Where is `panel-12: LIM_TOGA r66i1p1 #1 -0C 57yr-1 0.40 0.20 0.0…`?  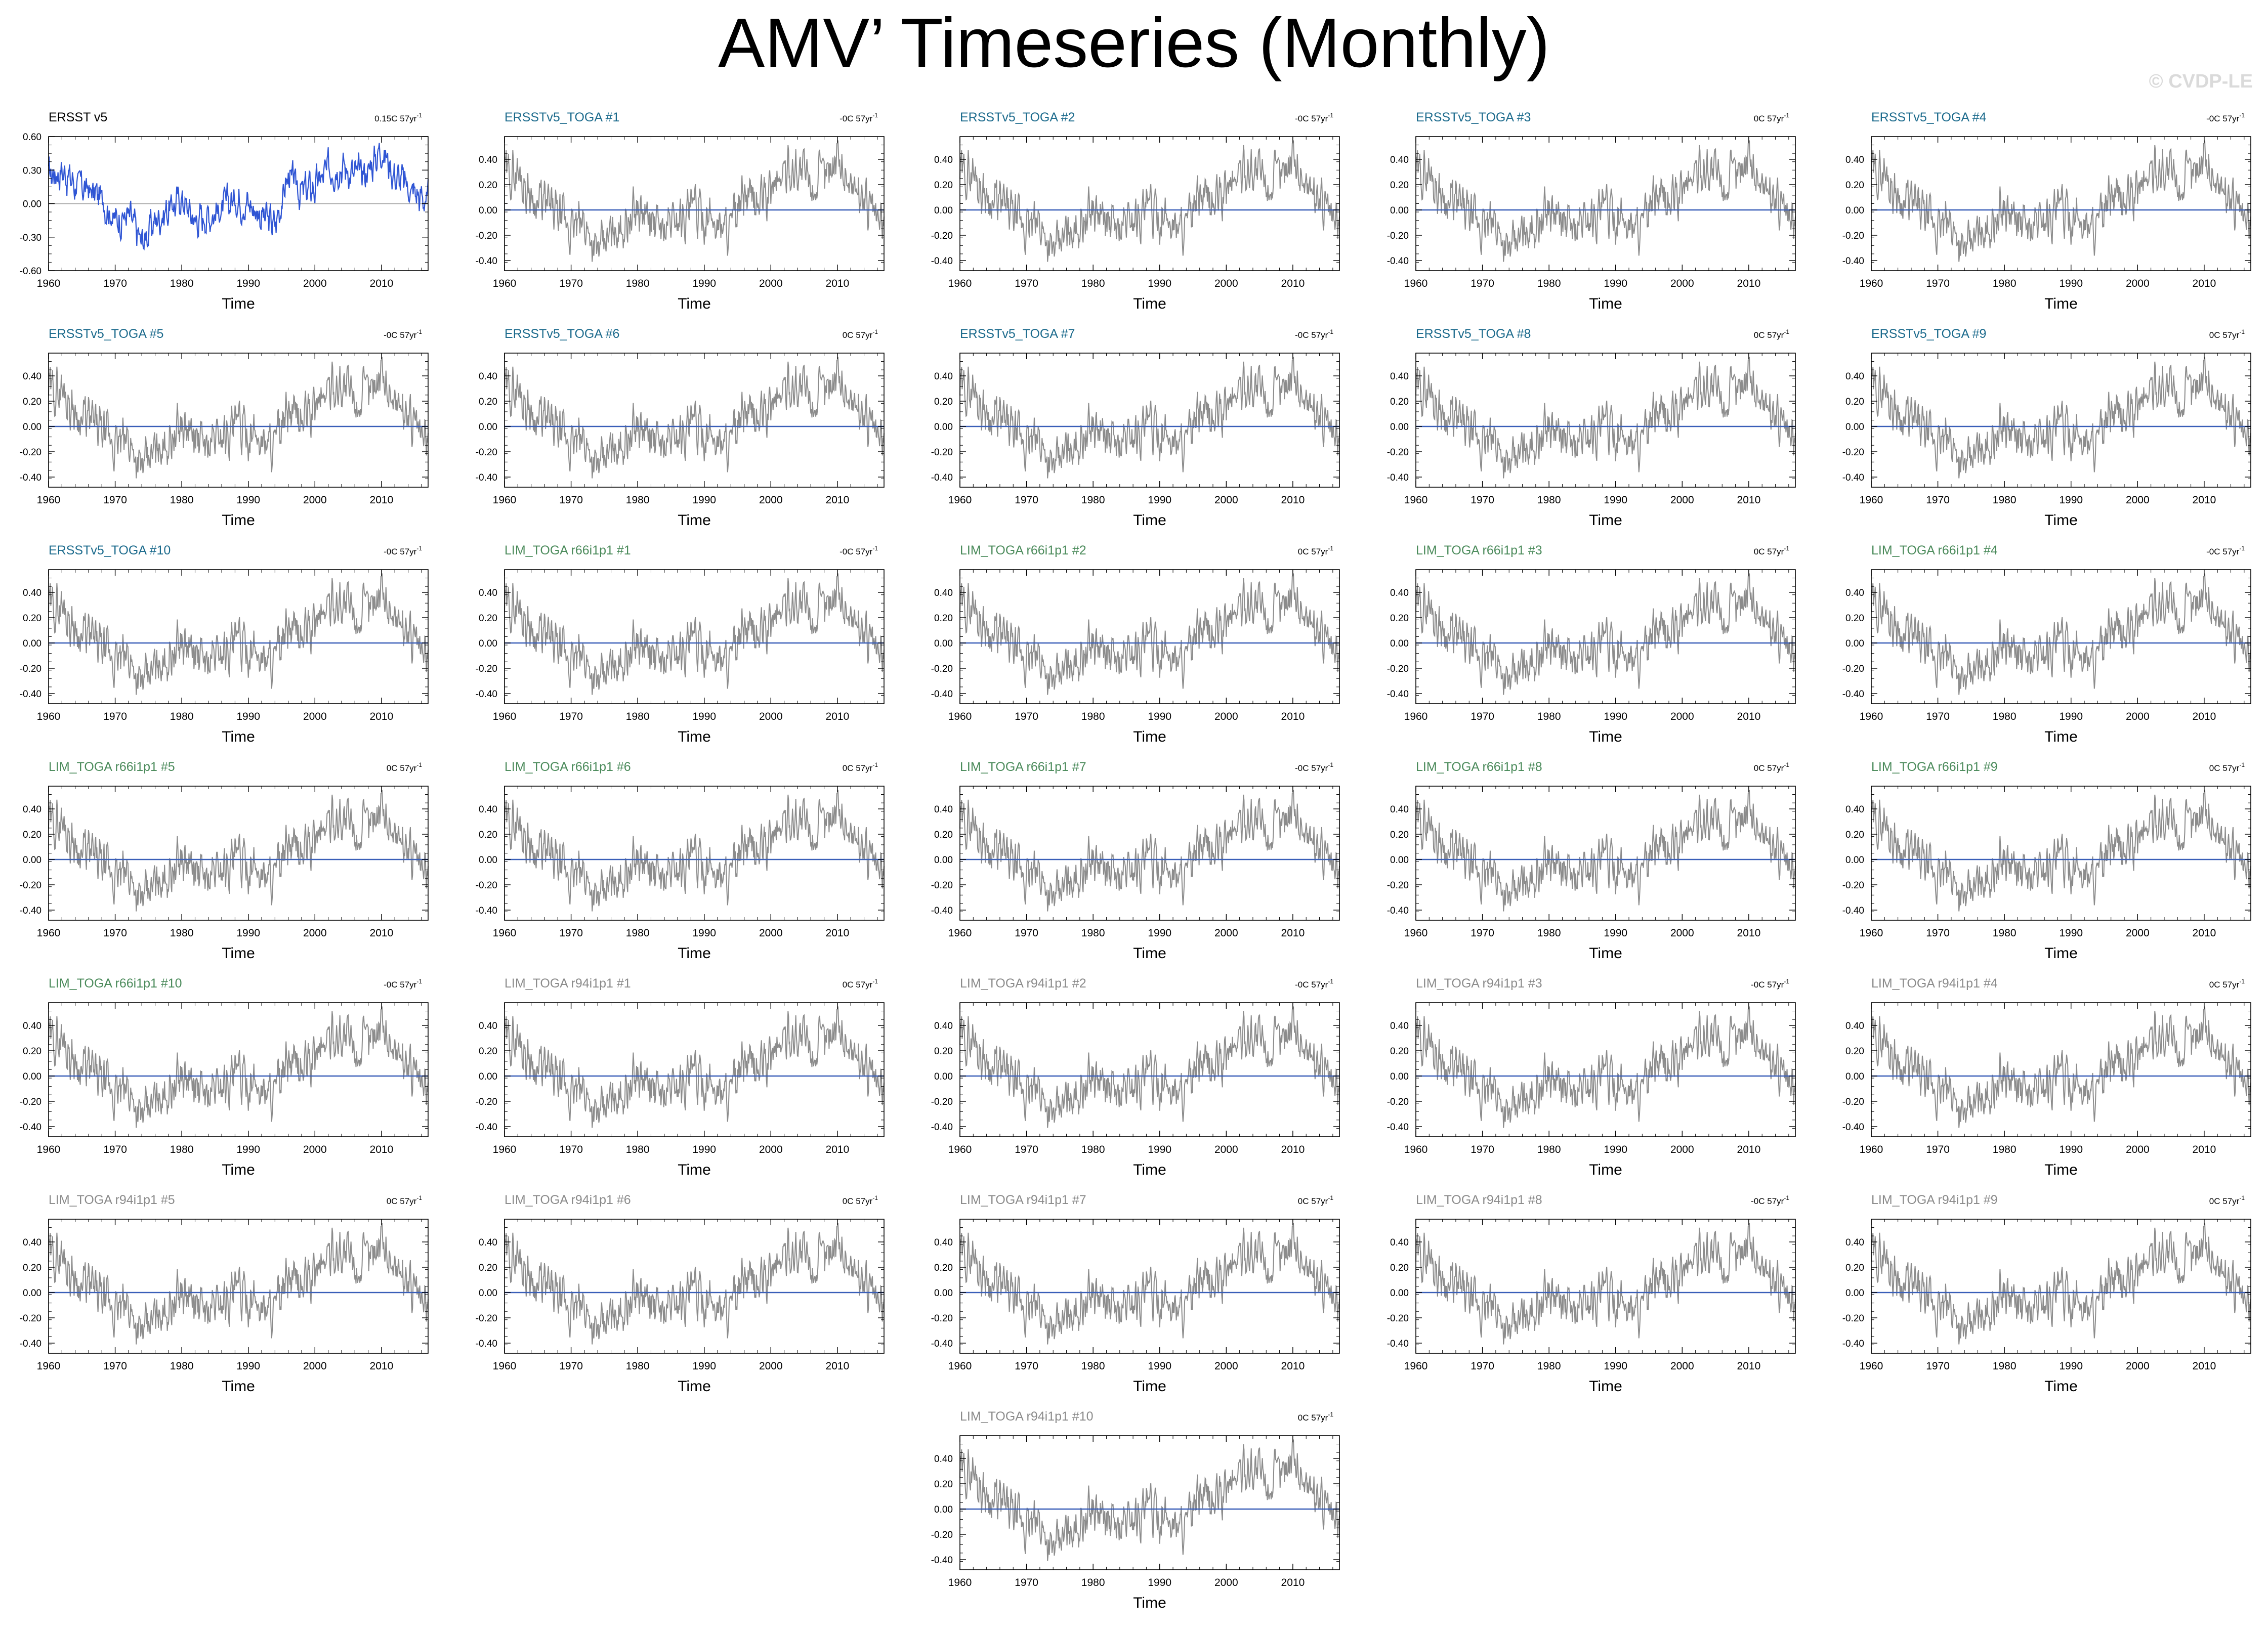
panel-12: LIM_TOGA r66i1p1 #1 -0C 57yr-1 0.40 0.20 0.0… is located at coordinates (680, 644).